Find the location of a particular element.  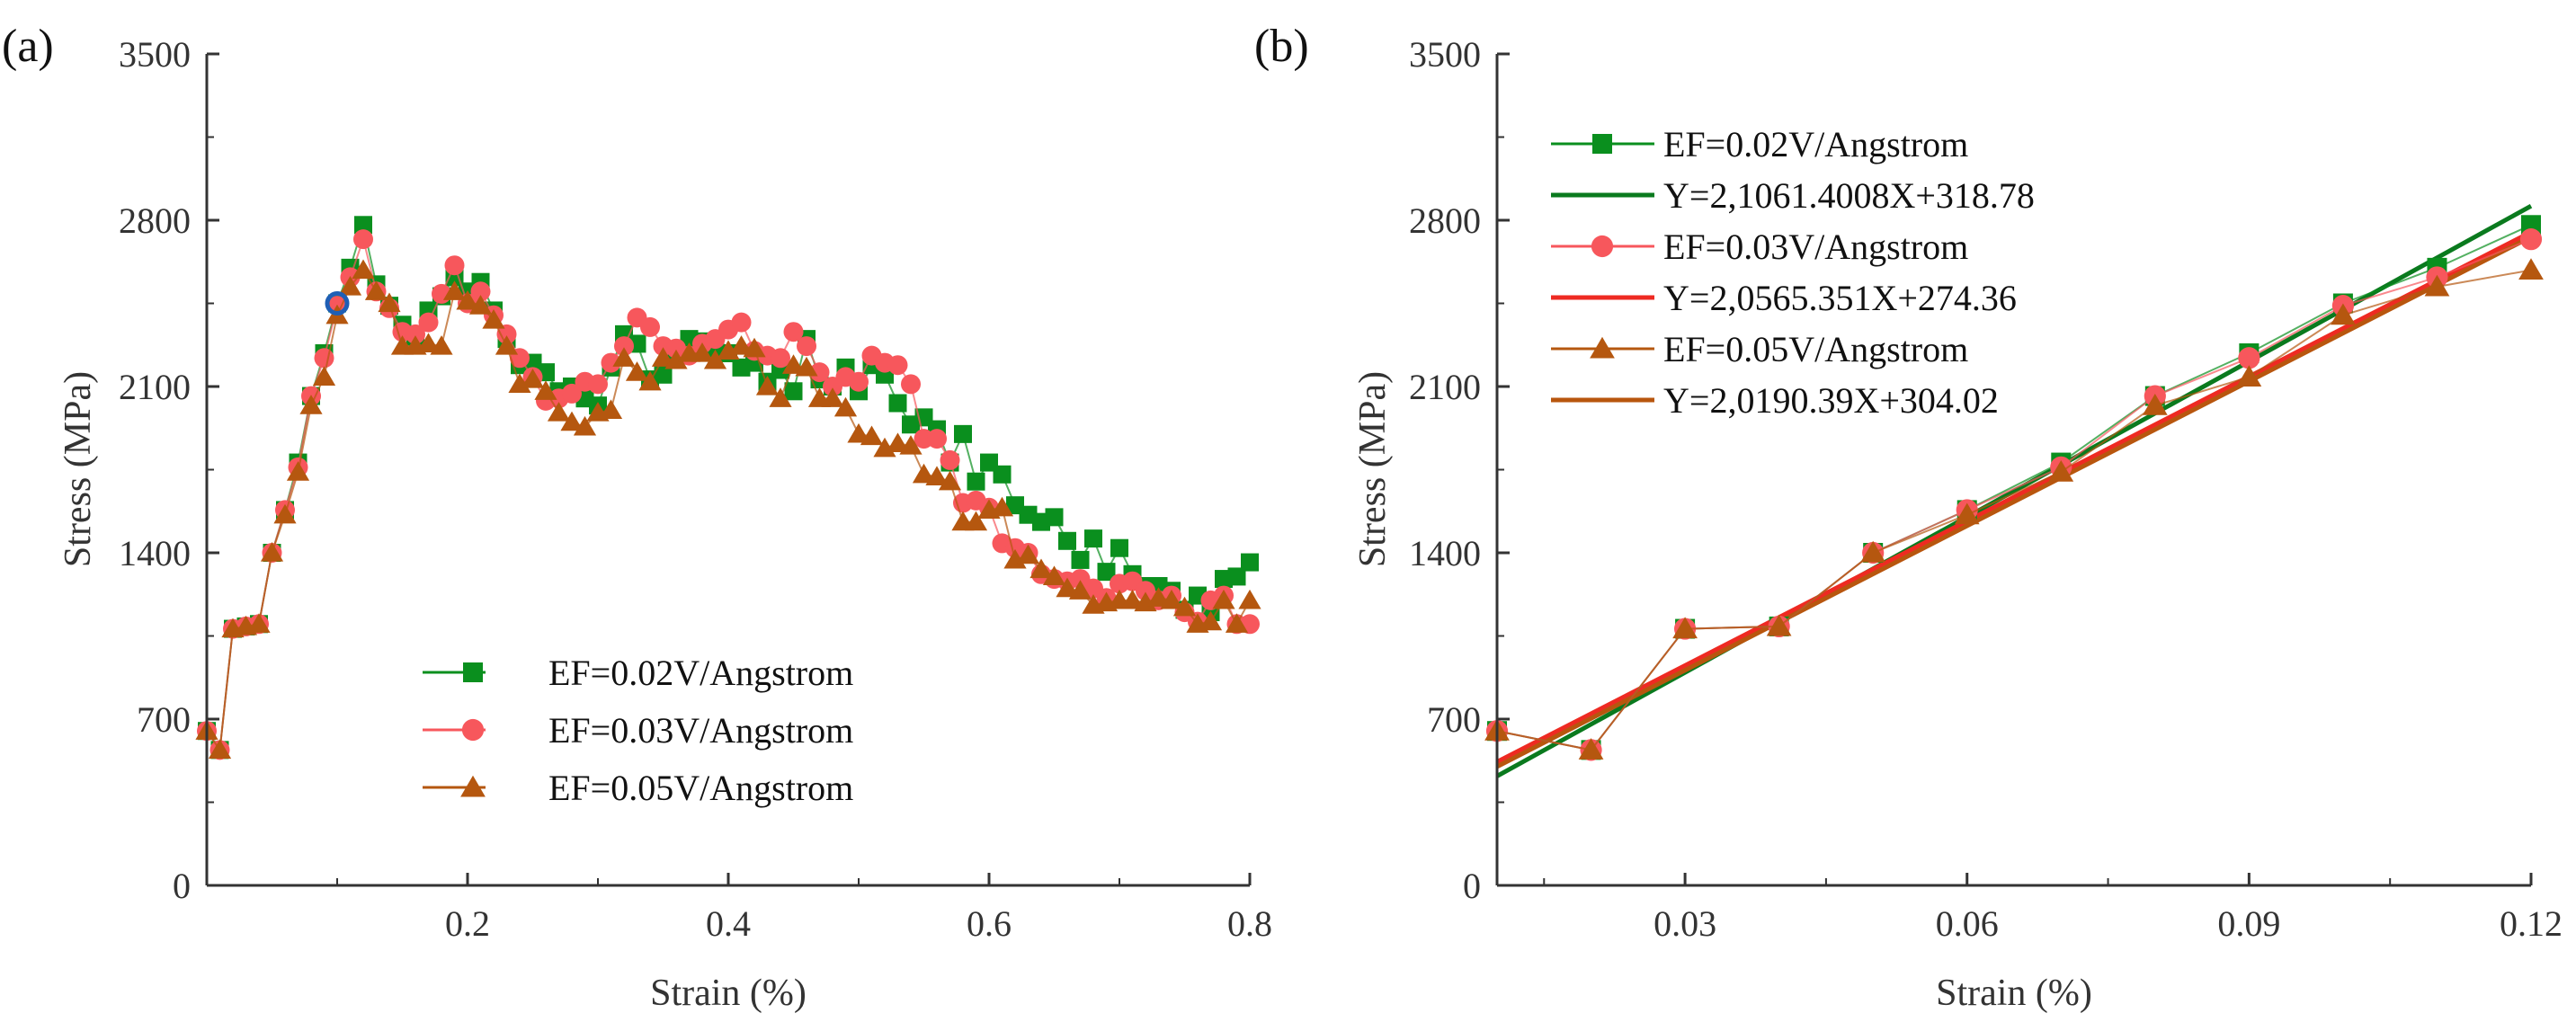

a-y-tick-label: 0 is located at coordinates (182, 886).